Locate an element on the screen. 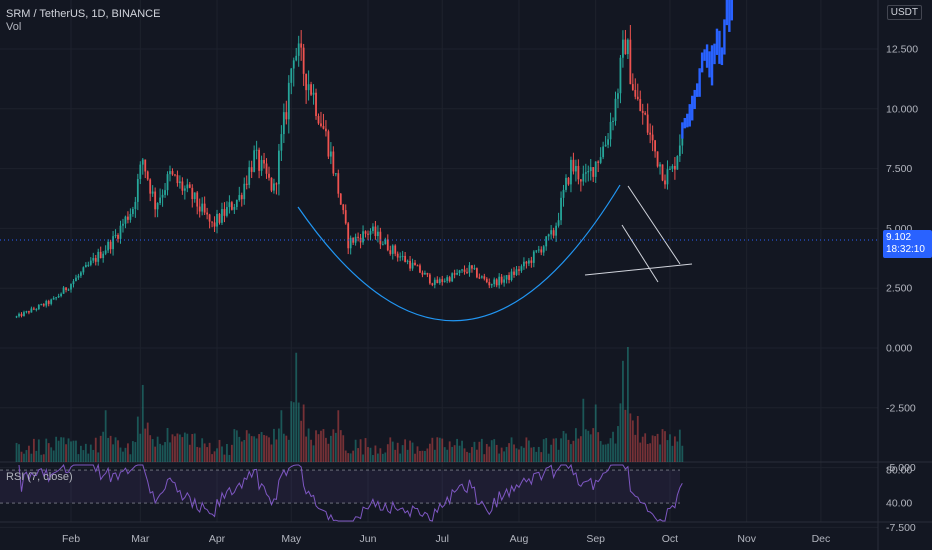  time-tick-label: Dec is located at coordinates (821, 539).